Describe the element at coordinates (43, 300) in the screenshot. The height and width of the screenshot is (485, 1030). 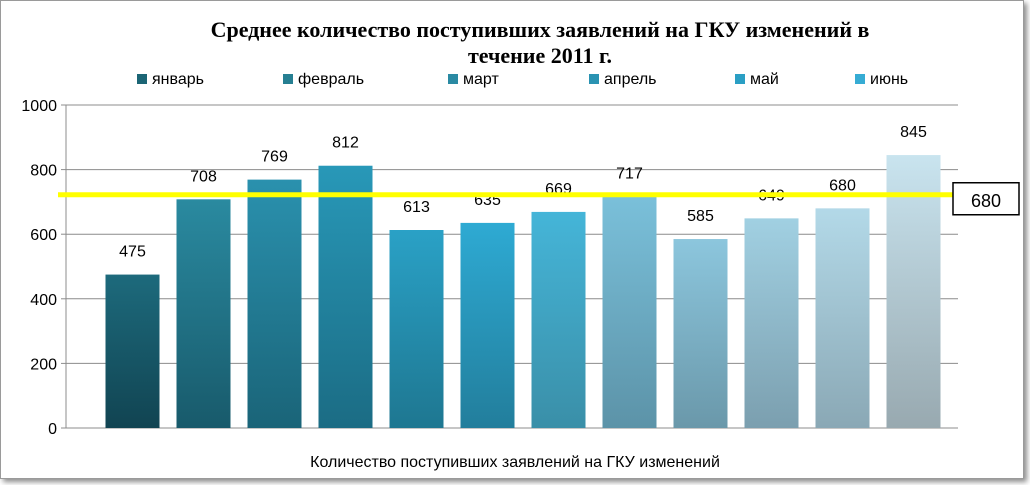
I see `y-tick-label: 400` at that location.